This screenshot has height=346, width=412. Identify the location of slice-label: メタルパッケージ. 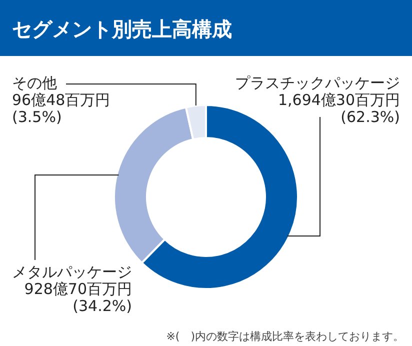
(72, 272).